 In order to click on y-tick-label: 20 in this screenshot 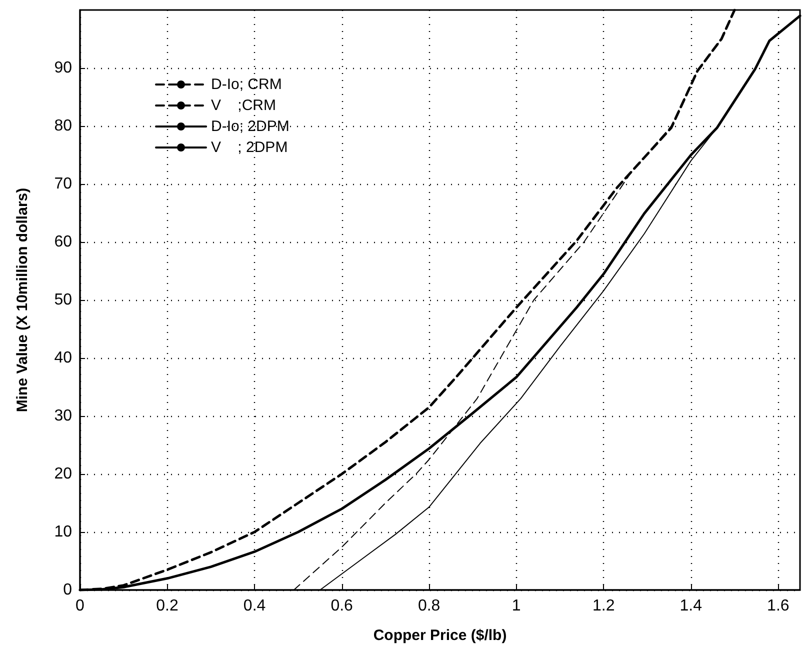, I will do `click(63, 474)`.